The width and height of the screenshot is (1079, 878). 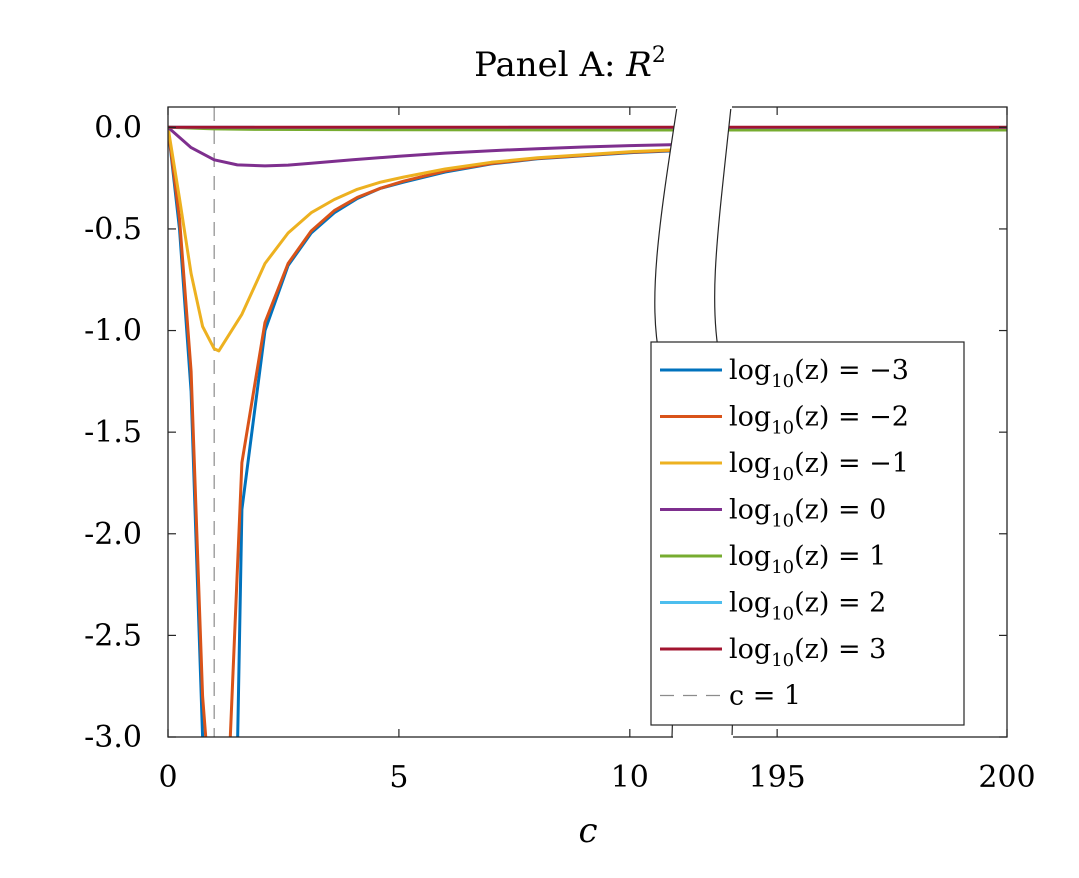 What do you see at coordinates (630, 777) in the screenshot?
I see `x-tick-label: 10` at bounding box center [630, 777].